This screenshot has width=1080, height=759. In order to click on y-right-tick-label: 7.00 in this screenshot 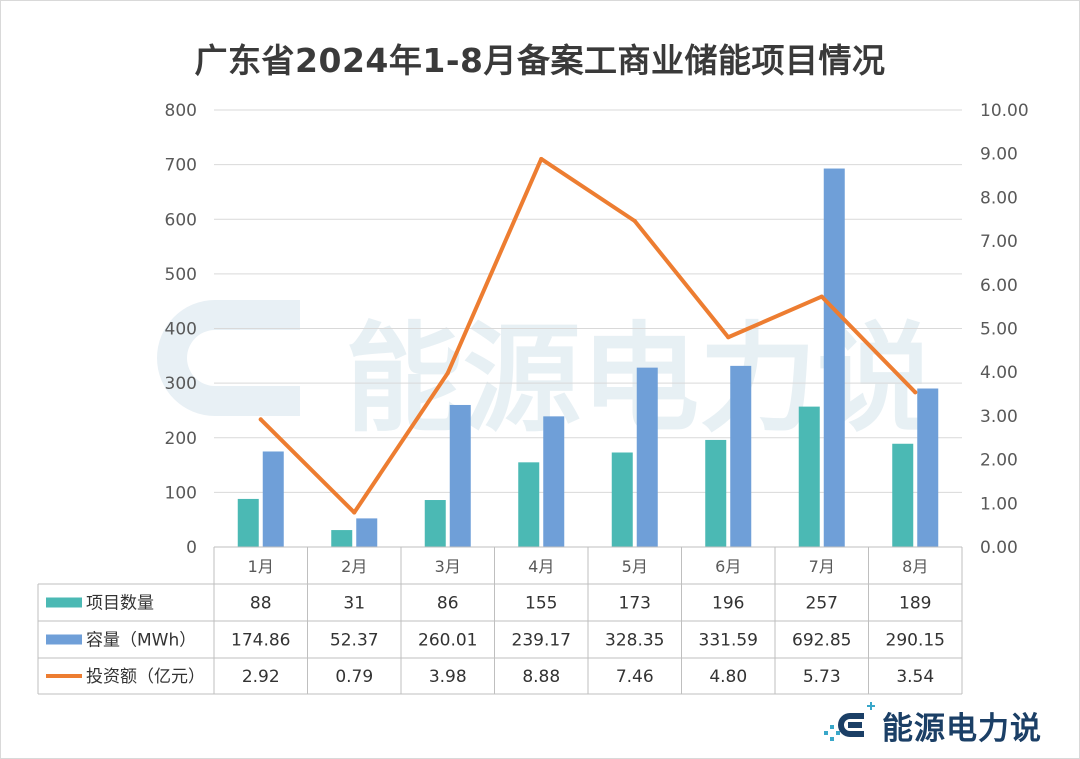, I will do `click(999, 242)`.